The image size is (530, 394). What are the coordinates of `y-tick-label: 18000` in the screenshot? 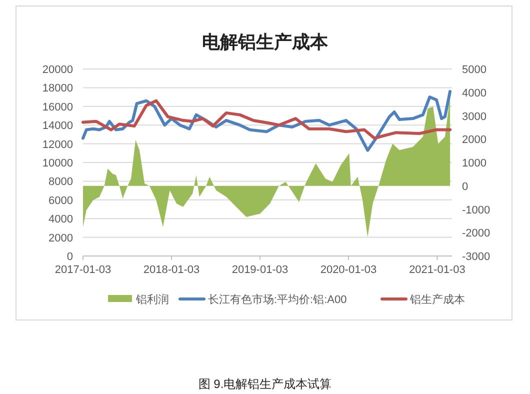 It's located at (57, 88).